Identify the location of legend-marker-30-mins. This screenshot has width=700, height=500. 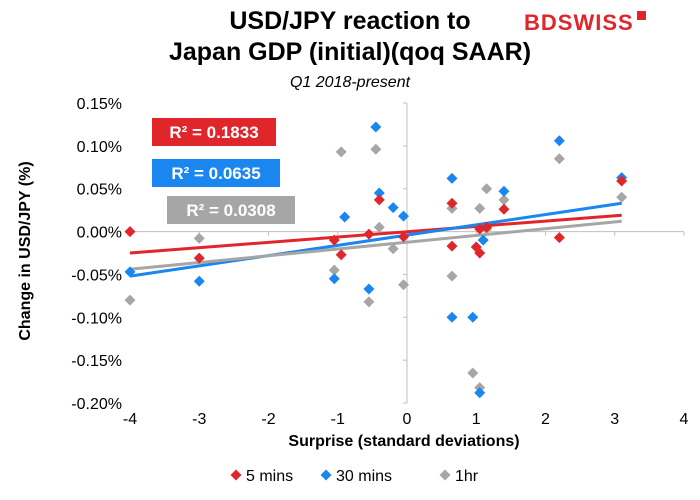
(326, 475).